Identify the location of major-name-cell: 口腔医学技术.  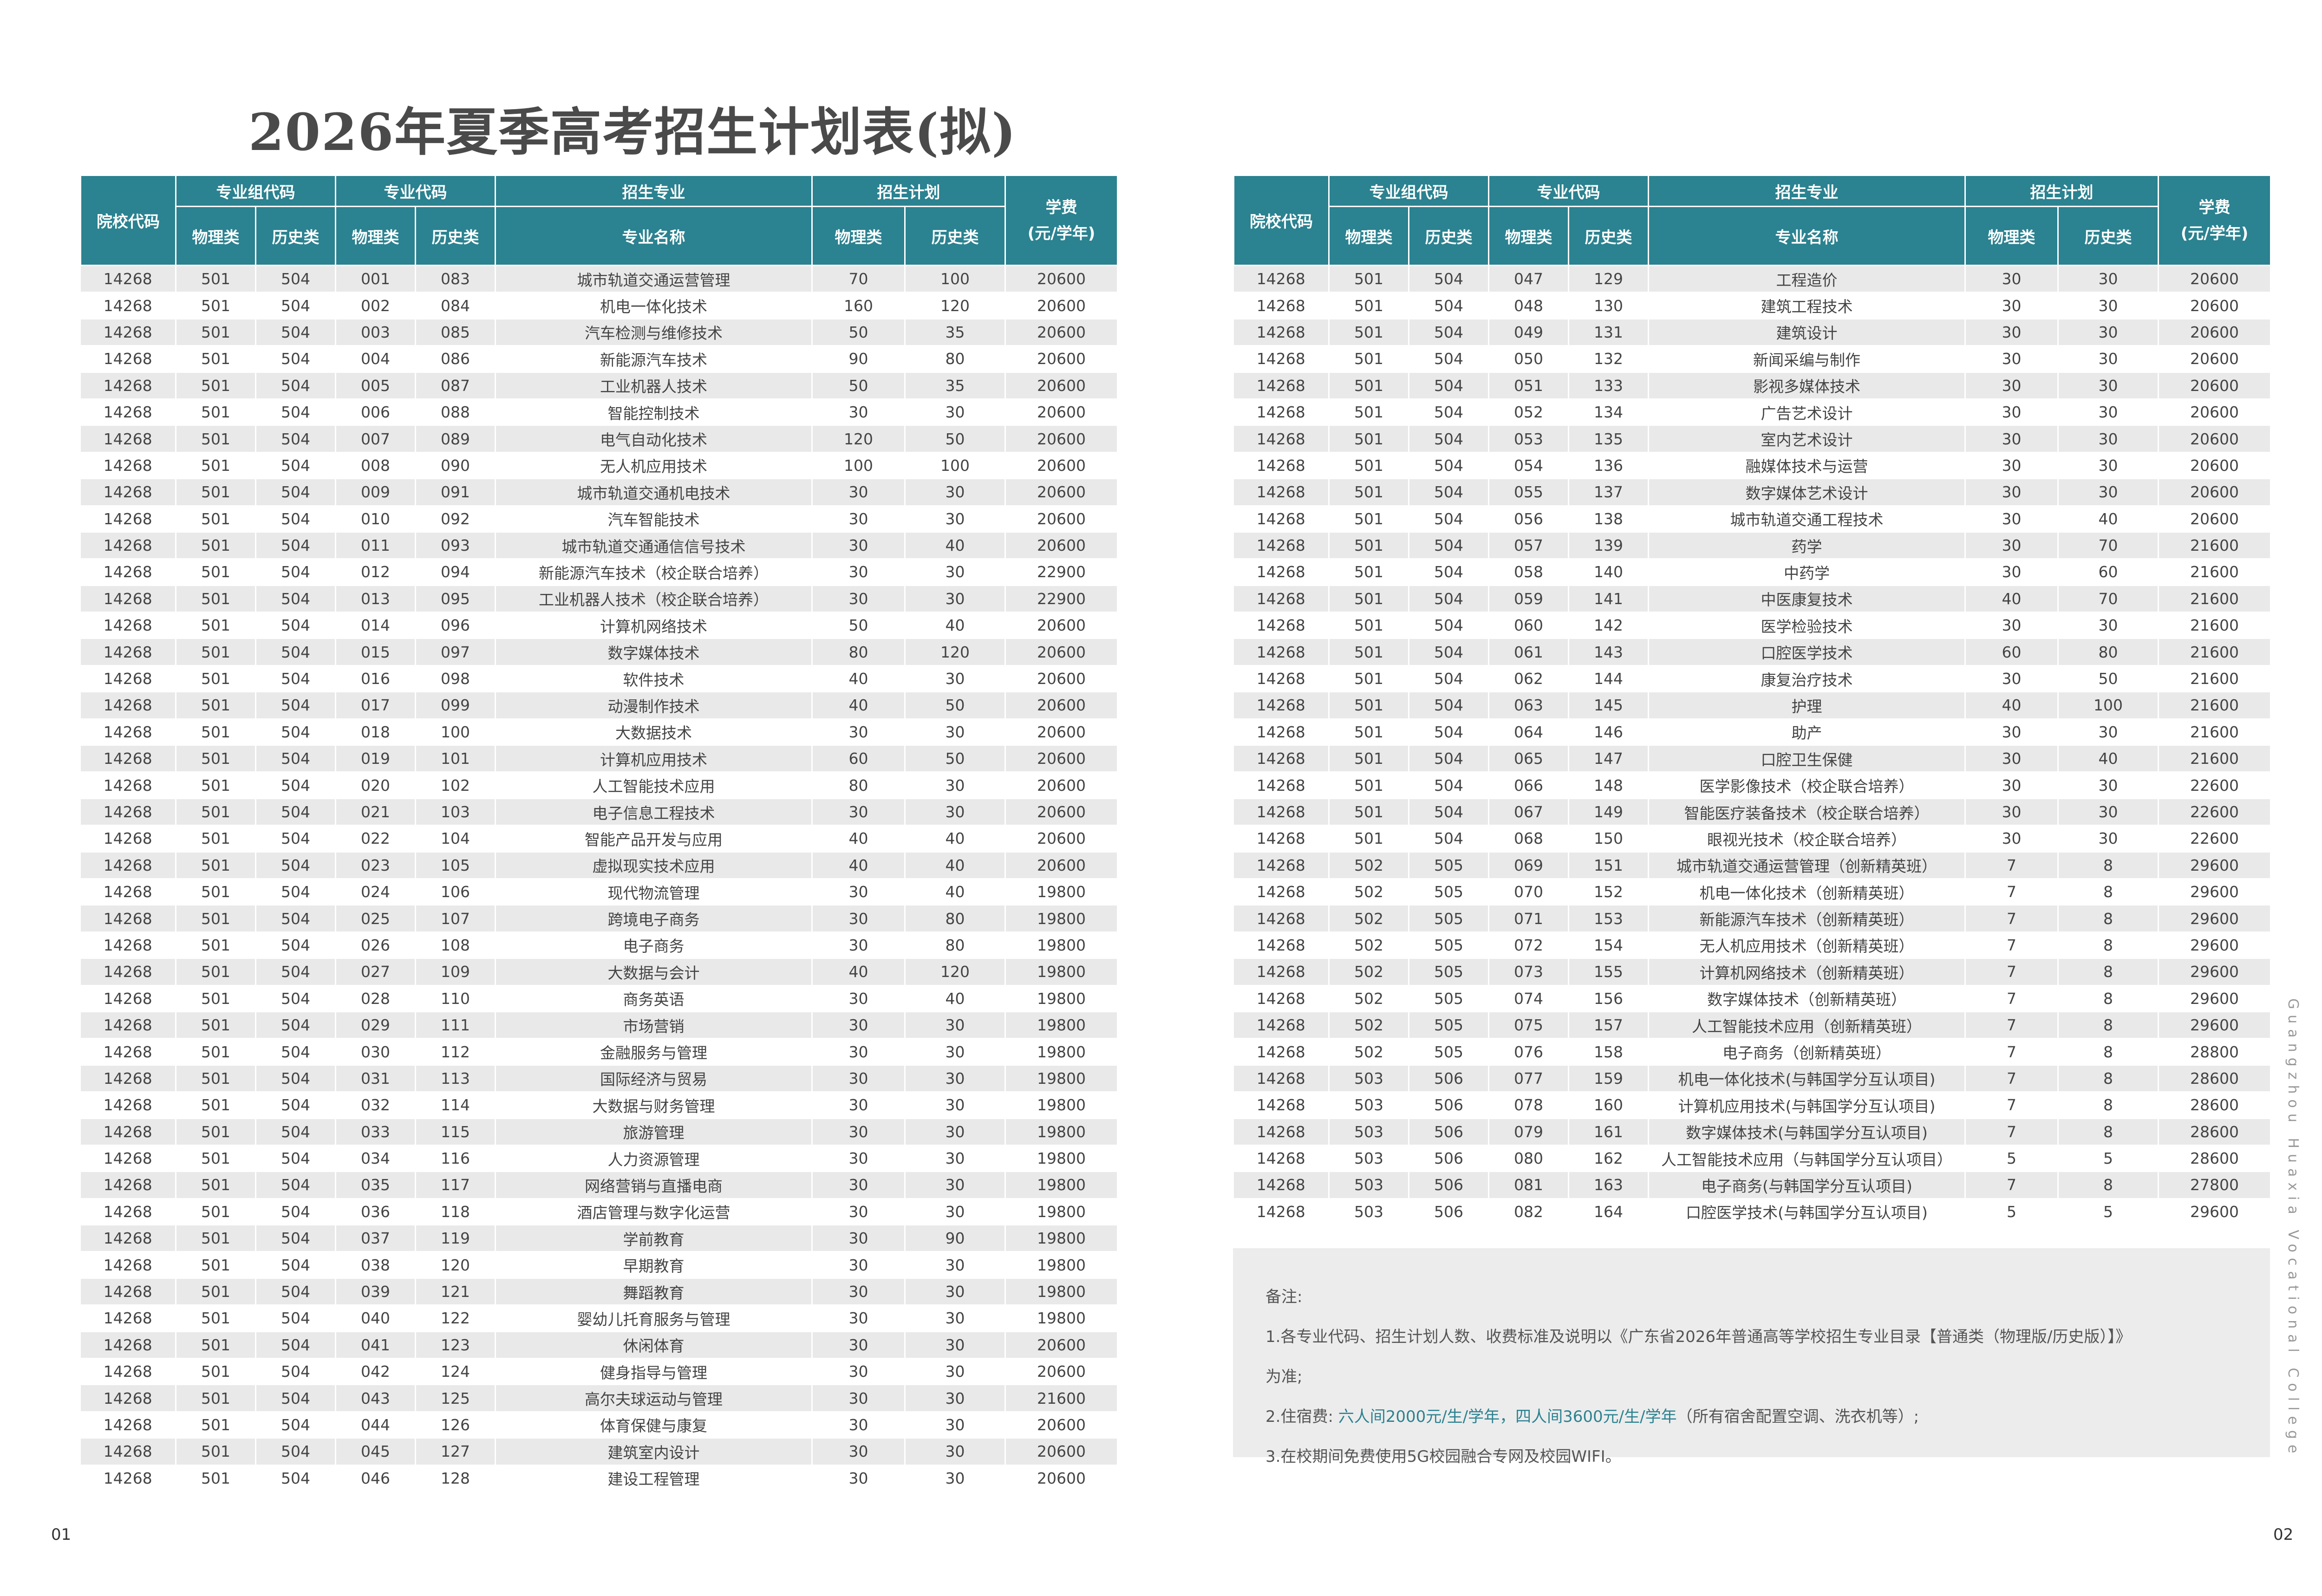
(1807, 652).